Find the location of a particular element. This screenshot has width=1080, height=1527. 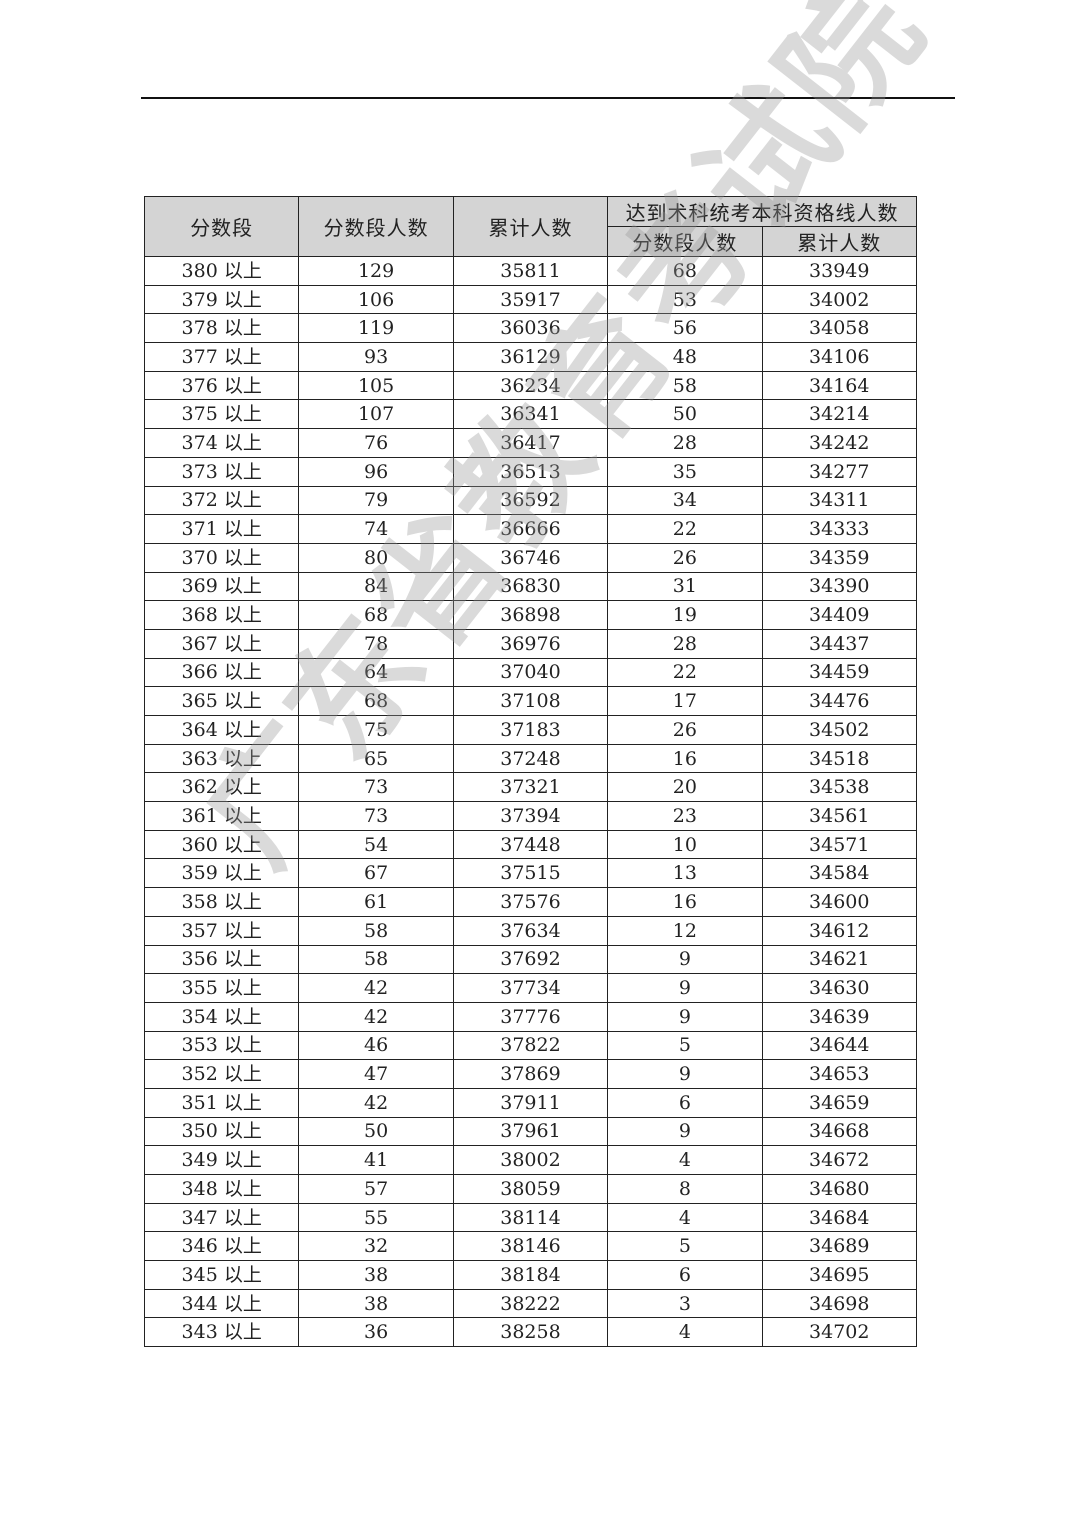

cumulative-cell: 36592 is located at coordinates (530, 500).